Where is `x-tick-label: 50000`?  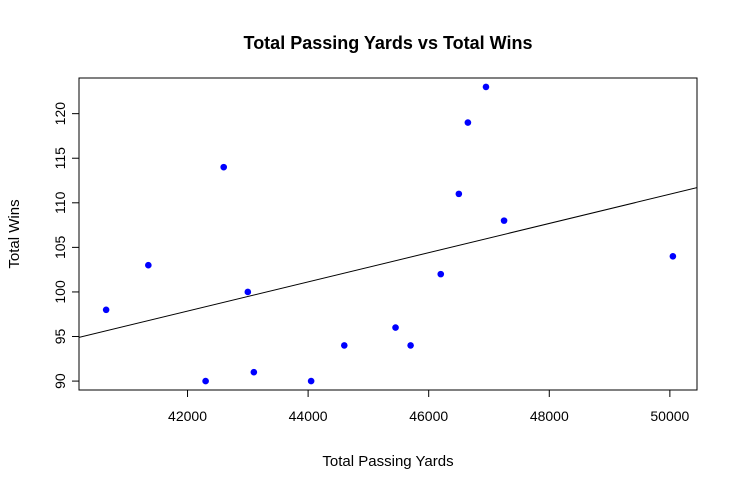
x-tick-label: 50000 is located at coordinates (669, 416).